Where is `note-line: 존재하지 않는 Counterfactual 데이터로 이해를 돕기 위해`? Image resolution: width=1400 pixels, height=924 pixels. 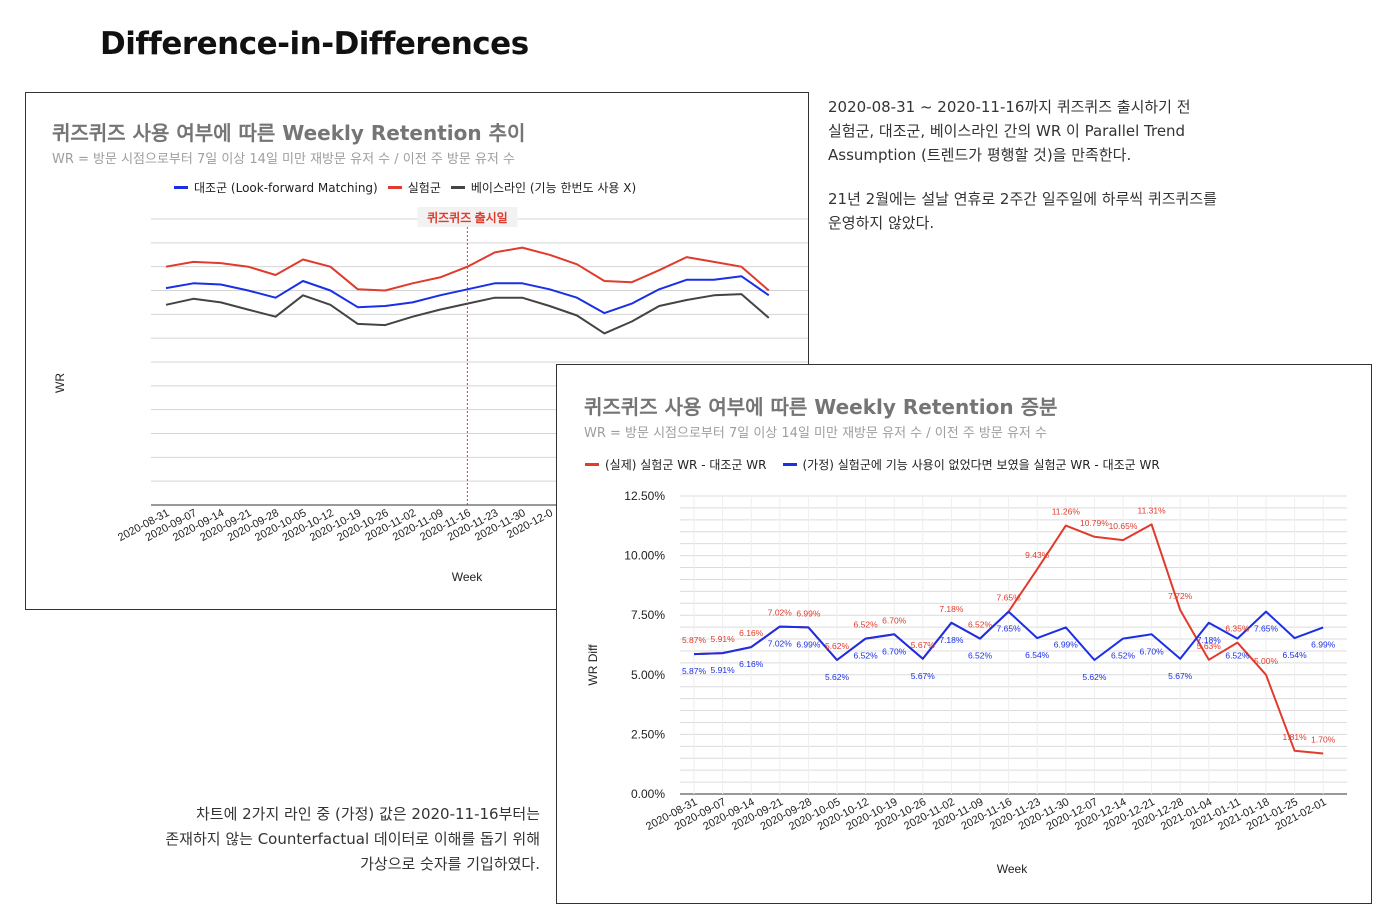 note-line: 존재하지 않는 Counterfactual 데이터로 이해를 돕기 위해 is located at coordinates (310, 839).